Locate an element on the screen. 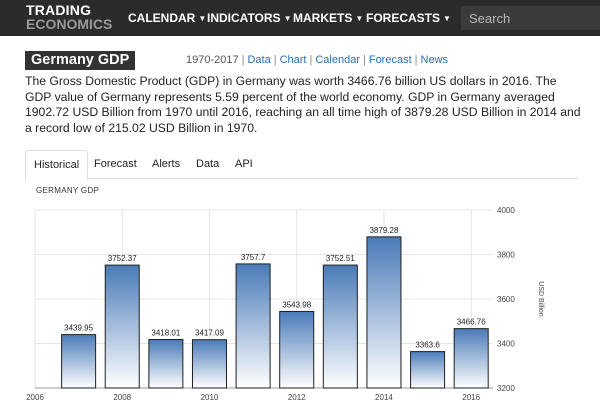 The height and width of the screenshot is (414, 600). nav-indicators: INDICATORS ▼ is located at coordinates (249, 18).